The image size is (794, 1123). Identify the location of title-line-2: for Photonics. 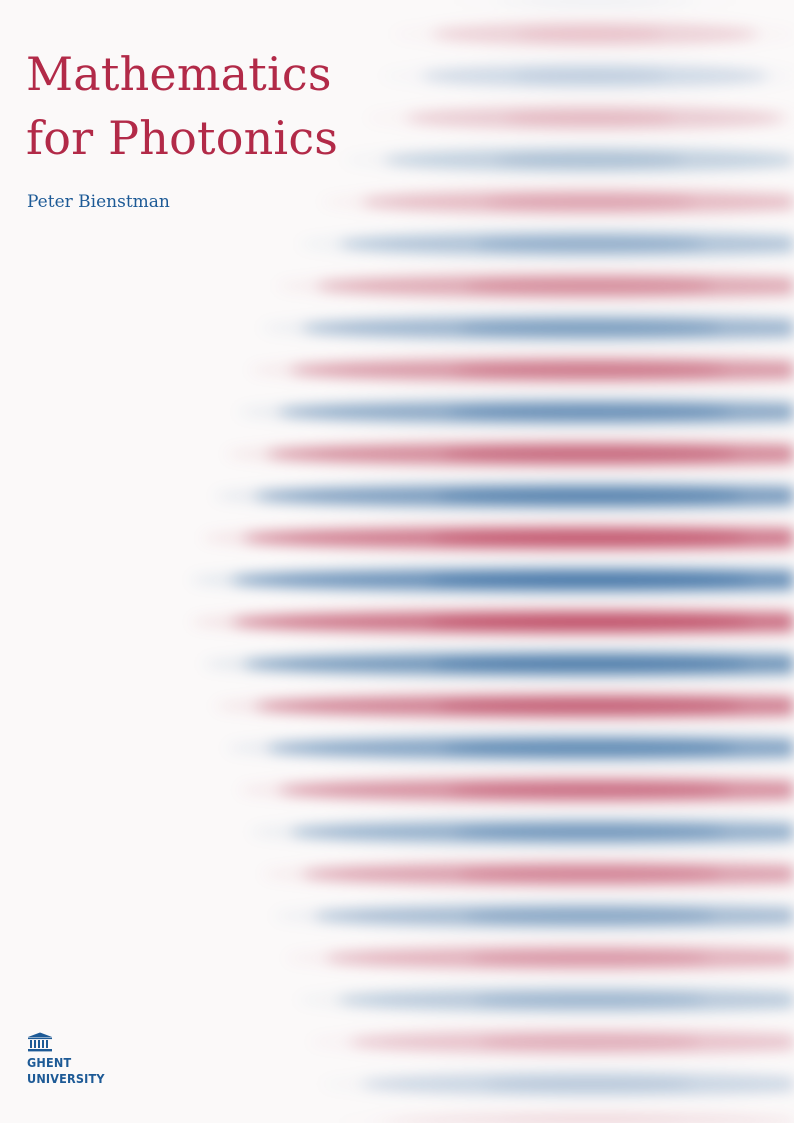
(182, 138).